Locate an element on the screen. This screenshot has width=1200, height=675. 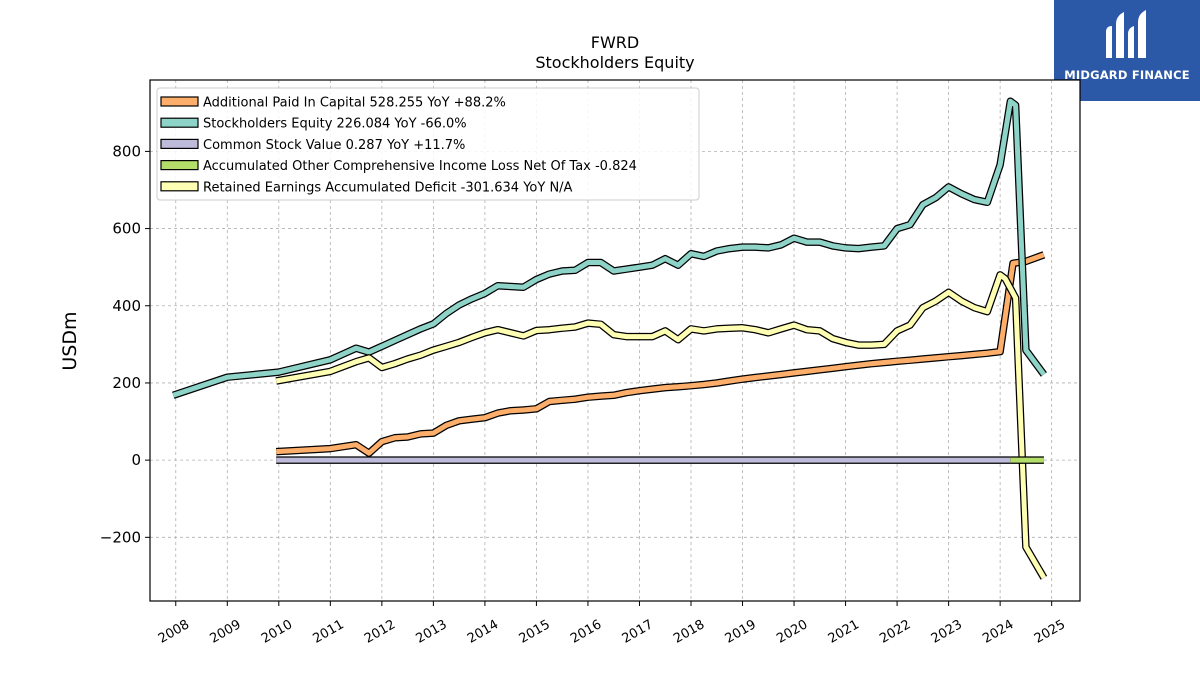
y-tick-label: 600 is located at coordinates (126, 229).